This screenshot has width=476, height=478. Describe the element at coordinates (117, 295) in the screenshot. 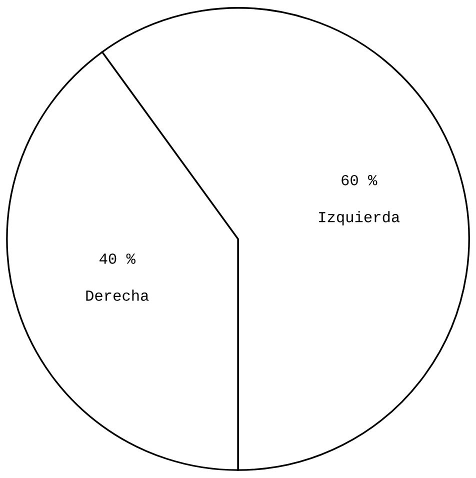

I see `slice-label: Derecha` at that location.